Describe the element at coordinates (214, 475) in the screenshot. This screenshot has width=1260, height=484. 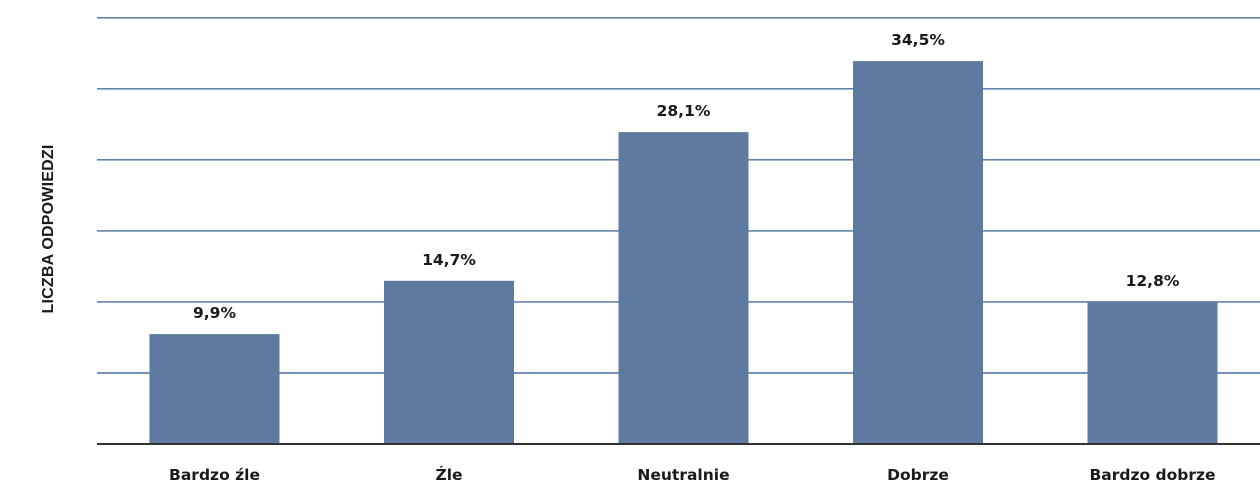
I see `x-tick-label-0: Bardzo źle` at that location.